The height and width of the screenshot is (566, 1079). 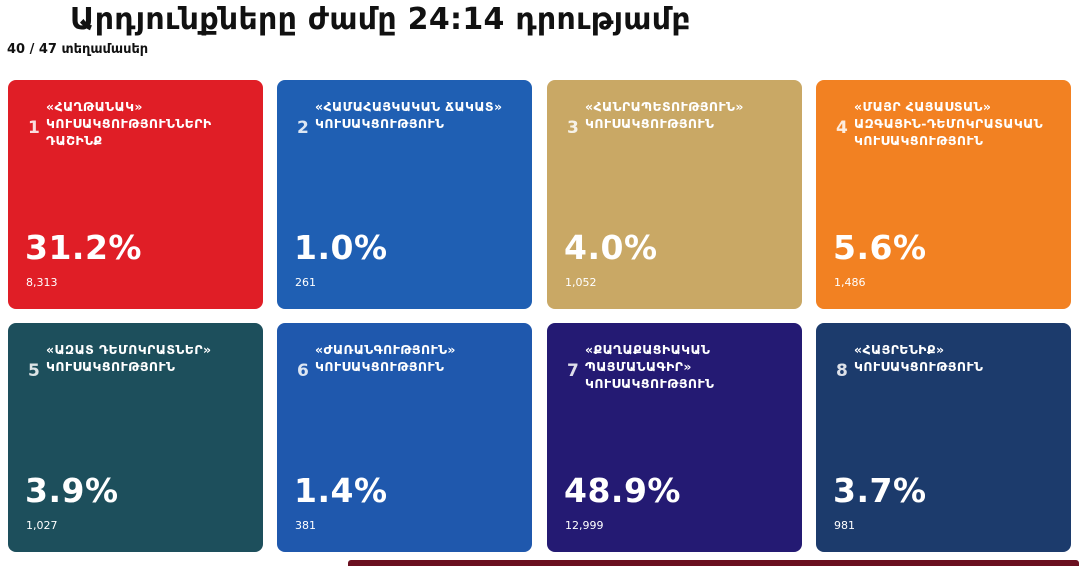 What do you see at coordinates (42, 525) in the screenshot?
I see `party-votes: 1,027` at bounding box center [42, 525].